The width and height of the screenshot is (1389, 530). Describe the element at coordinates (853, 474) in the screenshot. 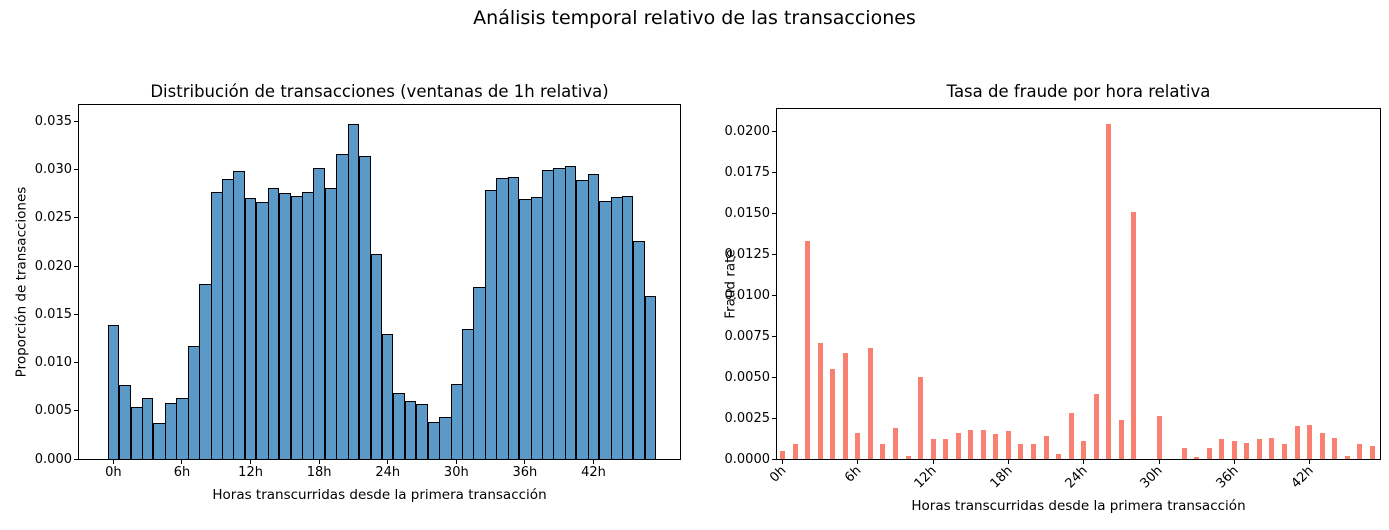

I see `x-tick-label: 6h` at that location.